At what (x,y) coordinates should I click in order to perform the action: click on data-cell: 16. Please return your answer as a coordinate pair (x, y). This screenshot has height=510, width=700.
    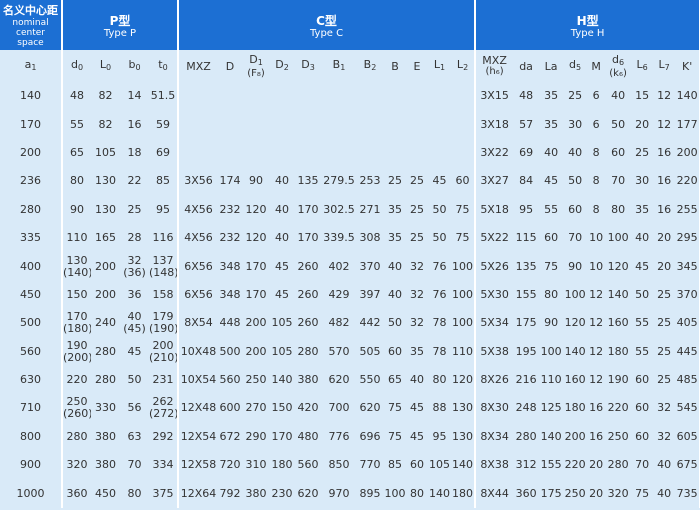
    Looking at the image, I should click on (664, 152).